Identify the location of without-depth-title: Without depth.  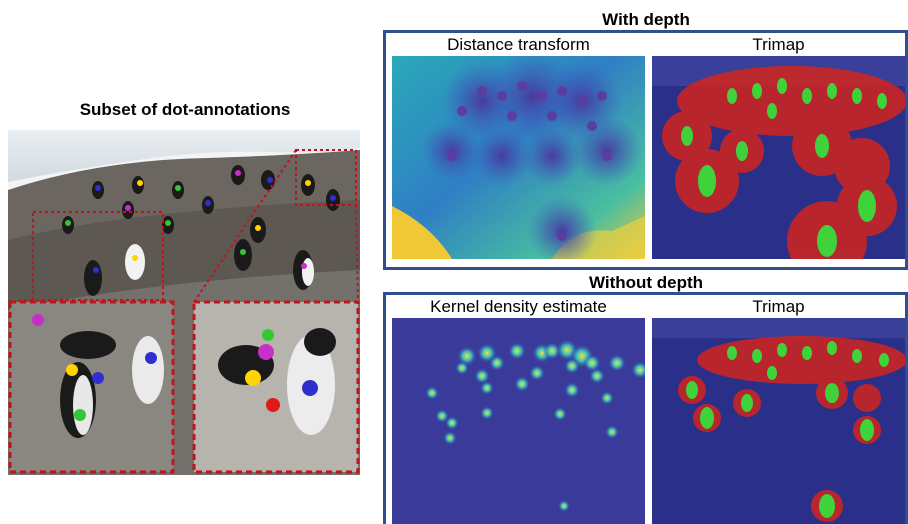
(646, 282).